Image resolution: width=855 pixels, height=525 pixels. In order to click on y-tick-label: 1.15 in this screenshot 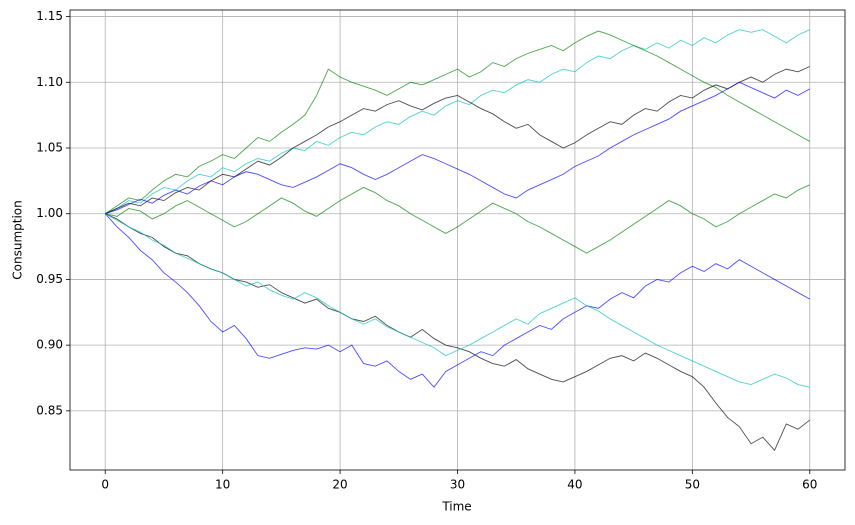, I will do `click(49, 16)`.